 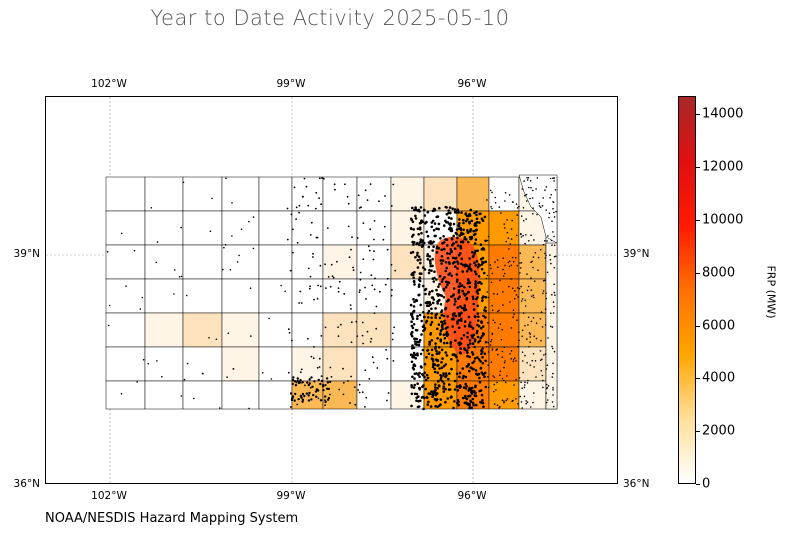 I want to click on colorbar-tick-label: 4000, so click(x=719, y=378).